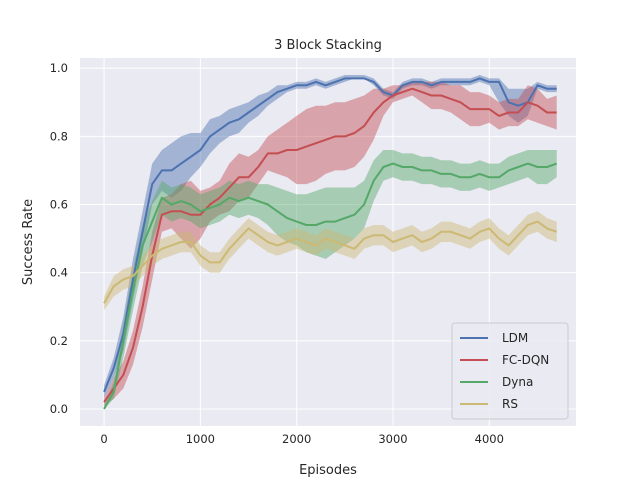 The height and width of the screenshot is (480, 640). I want to click on legend-item-dyna: Dyna, so click(496, 382).